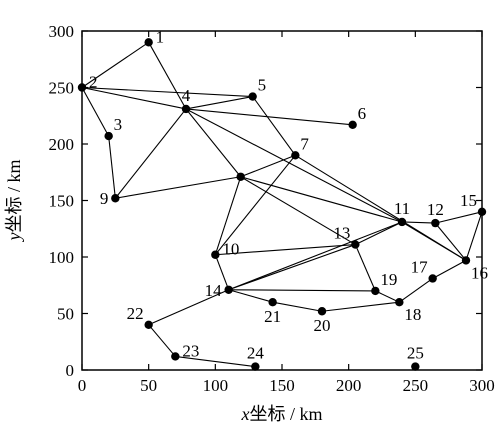  I want to click on node-label-17: 17, so click(420, 266).